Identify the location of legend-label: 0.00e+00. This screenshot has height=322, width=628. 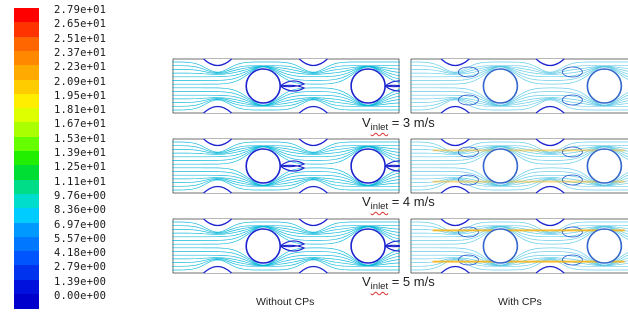
(80, 296).